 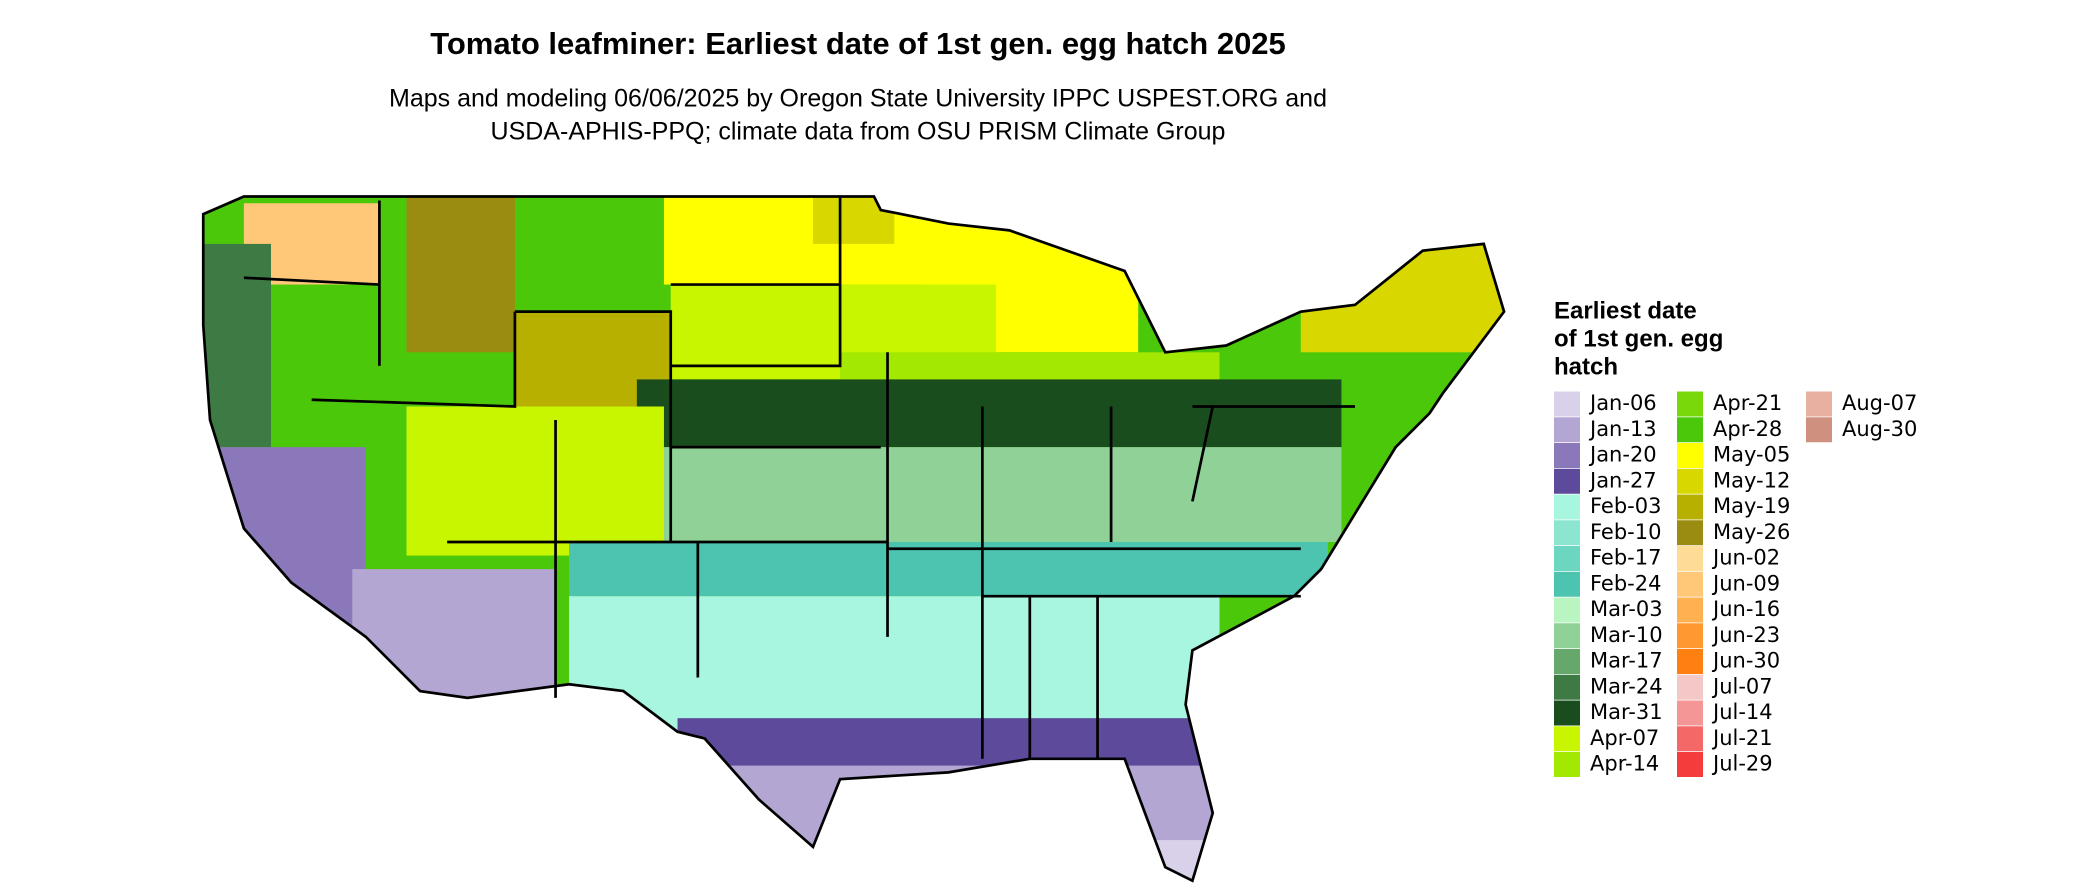 What do you see at coordinates (1745, 583) in the screenshot?
I see `legend-label: Jun-09` at bounding box center [1745, 583].